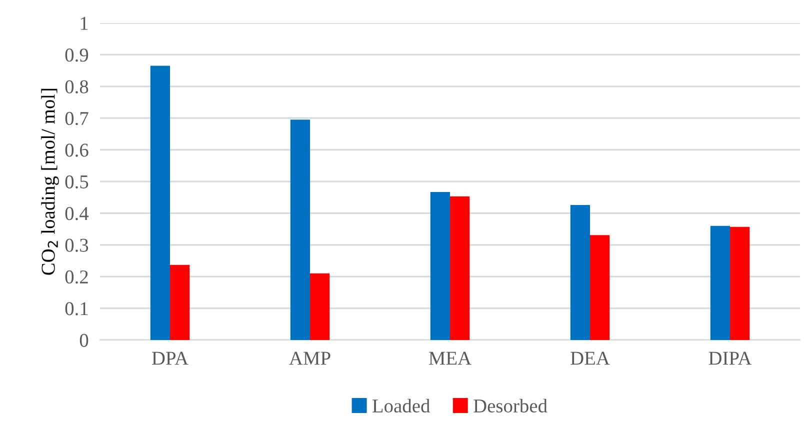  I want to click on y-tick-label: 0.2, so click(76, 277).